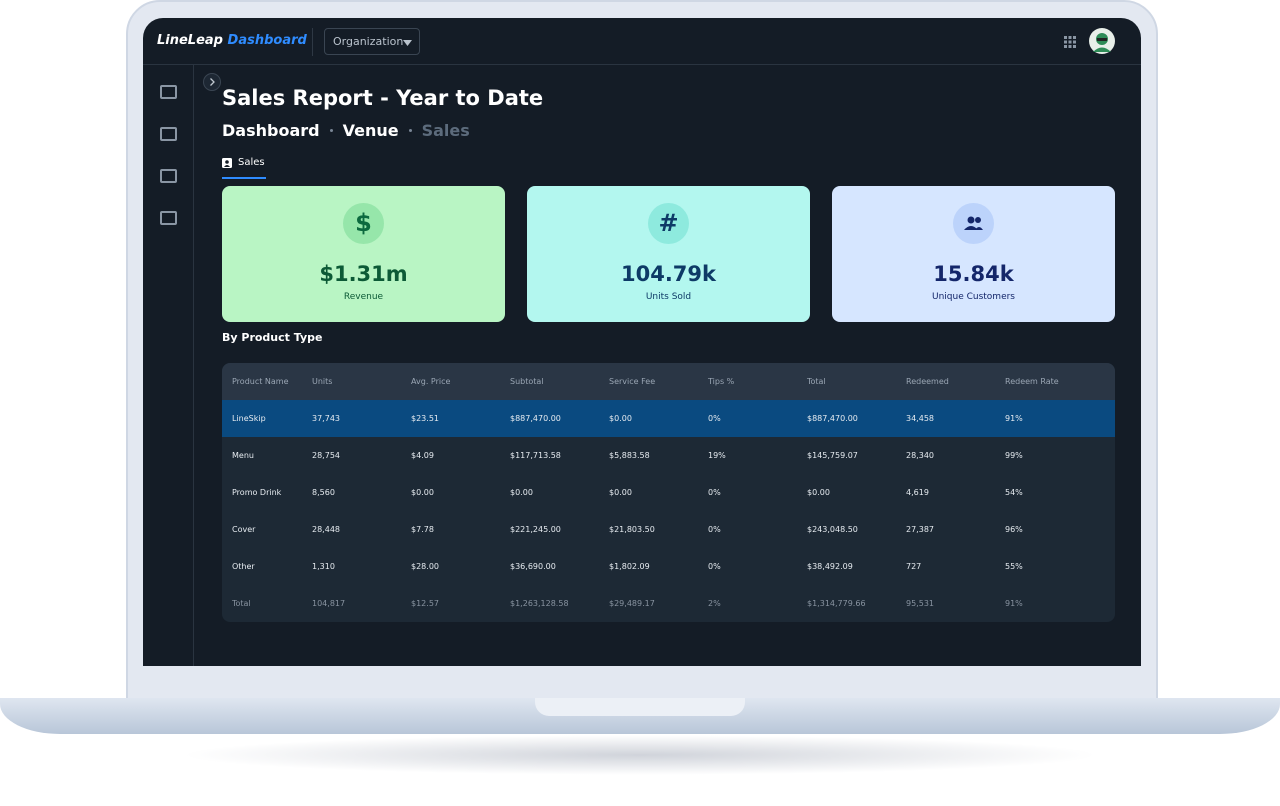 The width and height of the screenshot is (1280, 806). What do you see at coordinates (422, 529) in the screenshot?
I see `table-cell: $7.78` at bounding box center [422, 529].